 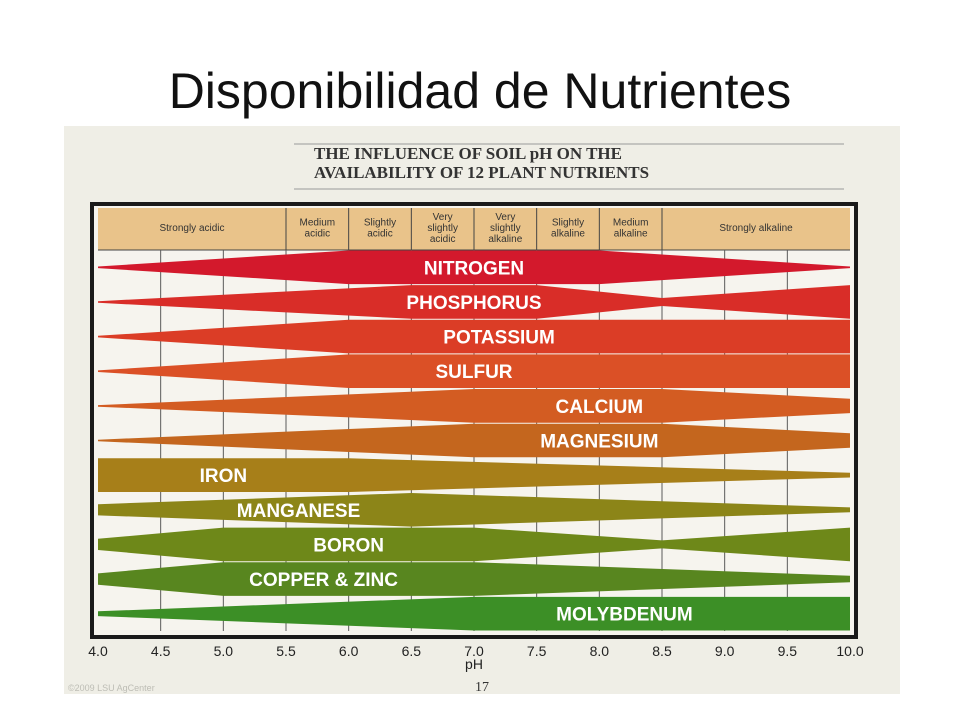 I want to click on x-tick-label: 9.0, so click(x=725, y=651).